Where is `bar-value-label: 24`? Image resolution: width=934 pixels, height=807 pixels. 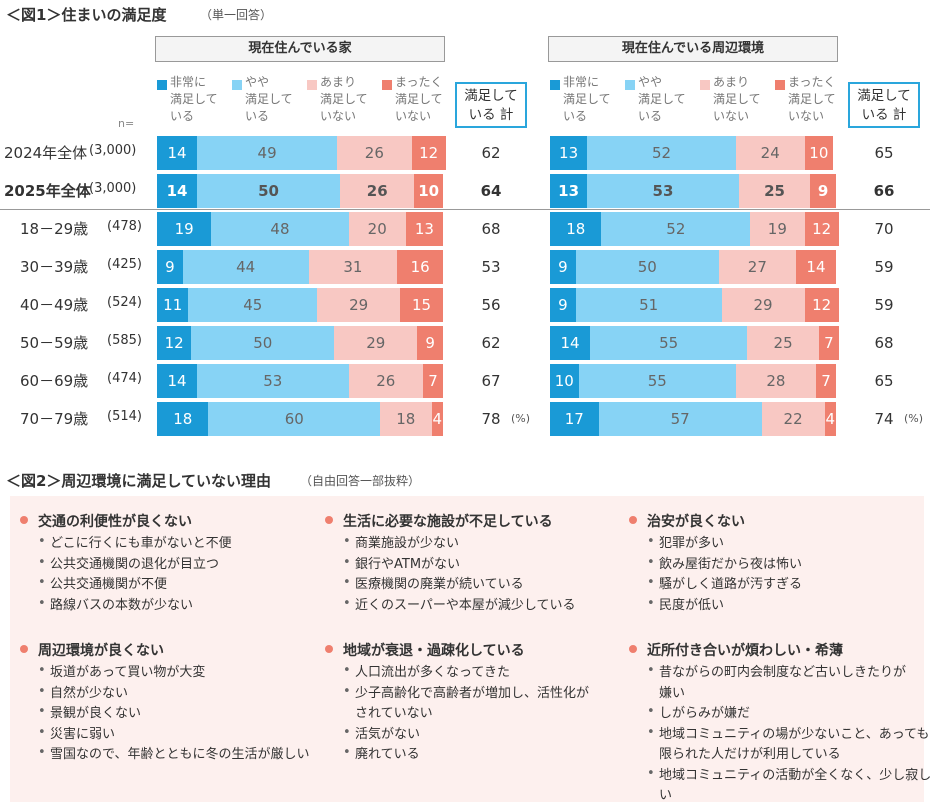 bar-value-label: 24 is located at coordinates (770, 153).